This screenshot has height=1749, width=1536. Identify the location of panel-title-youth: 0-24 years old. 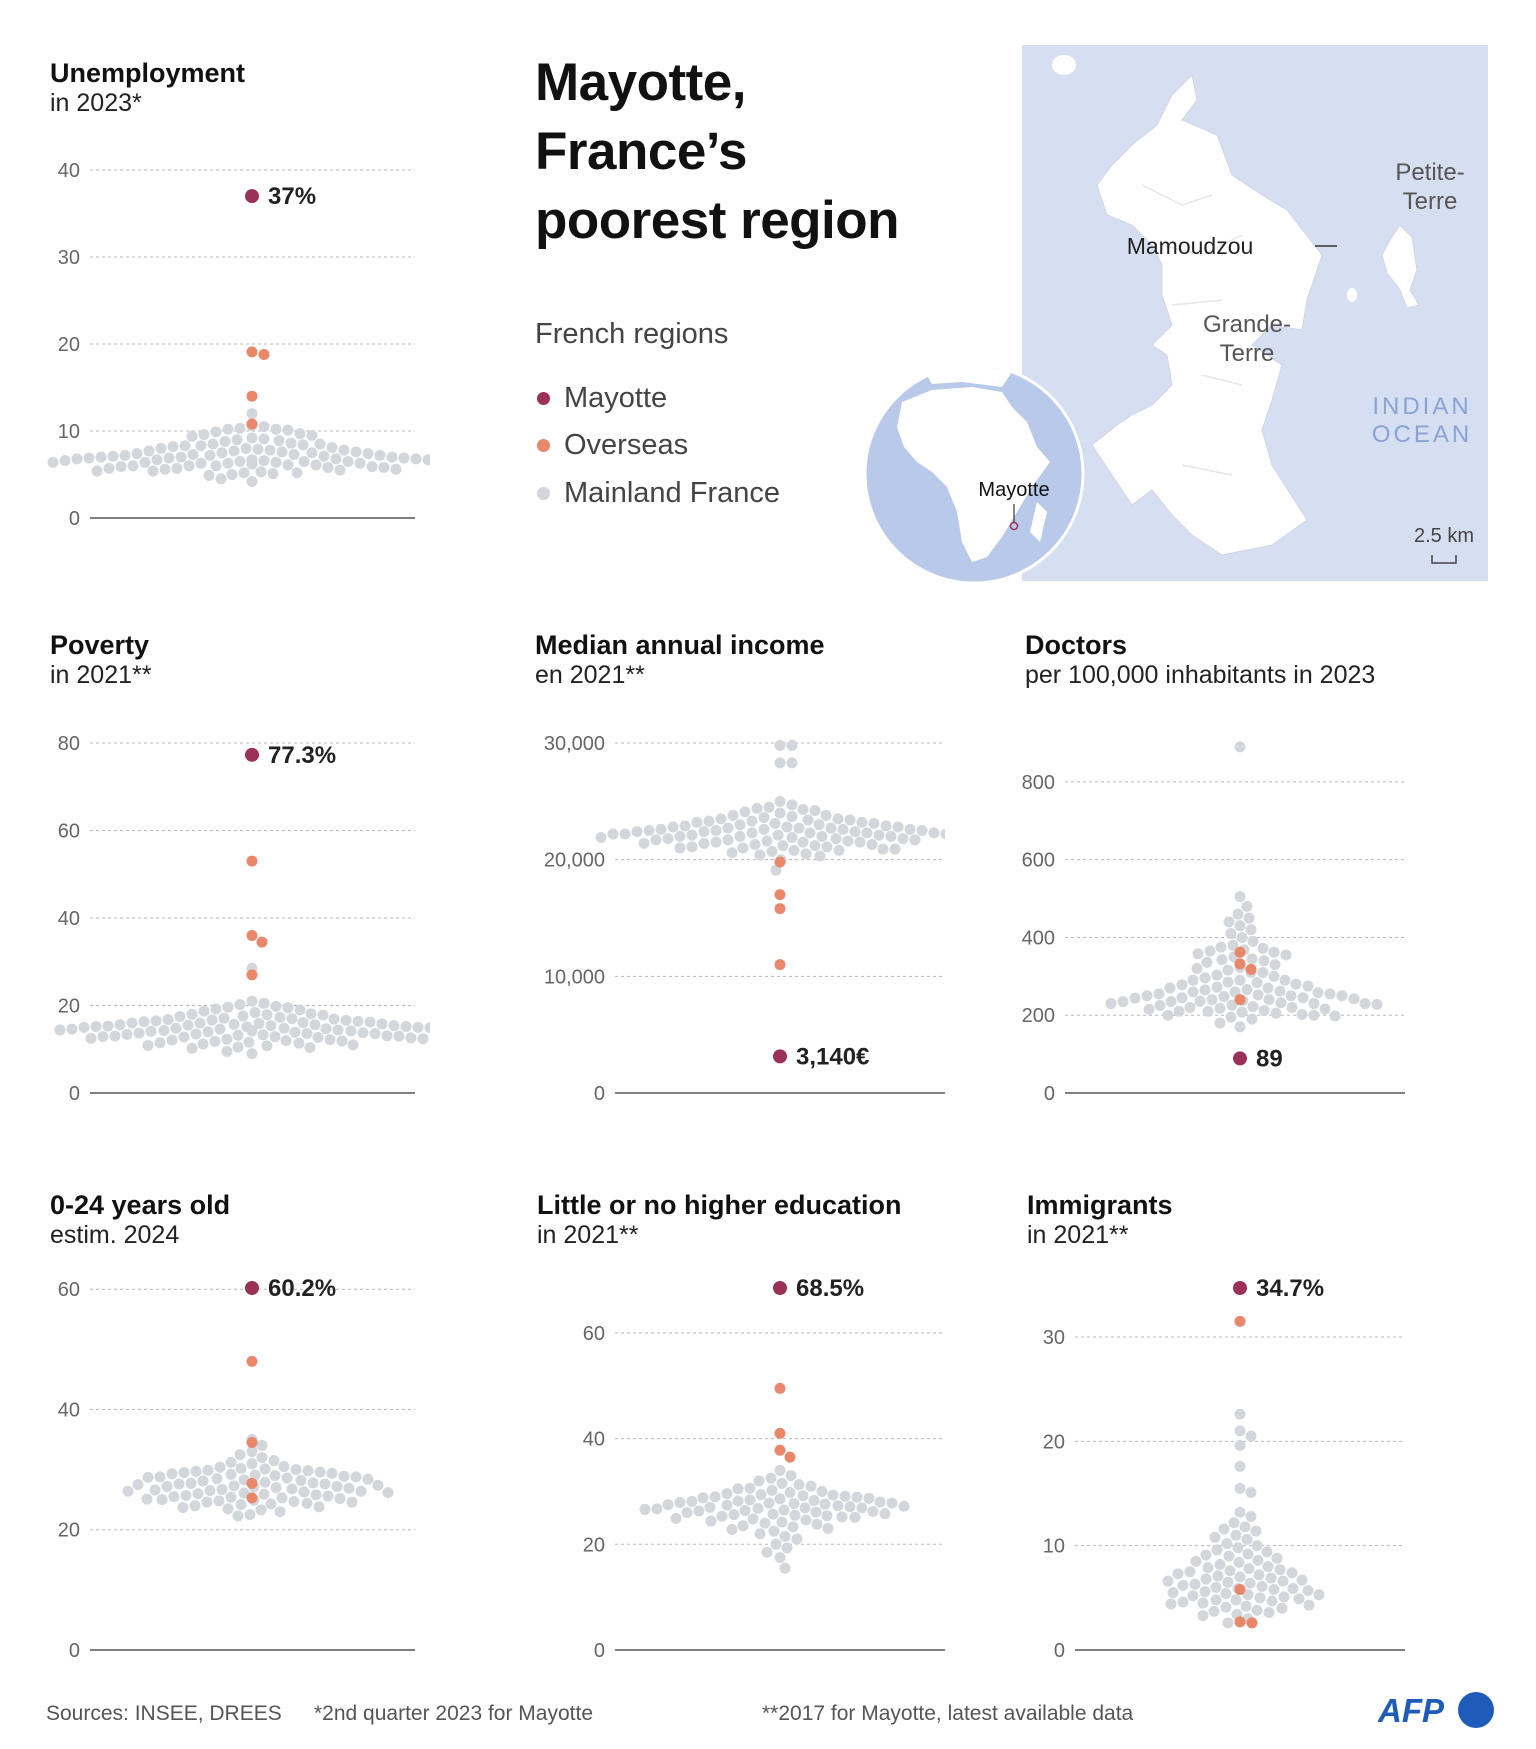
(140, 1205).